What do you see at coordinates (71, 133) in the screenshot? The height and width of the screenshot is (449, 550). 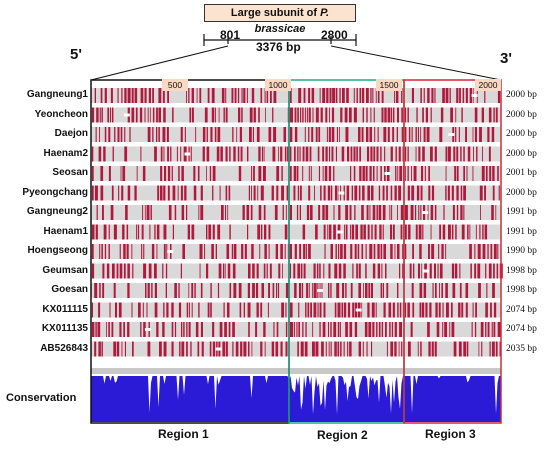 I see `sample-name: Daejon` at bounding box center [71, 133].